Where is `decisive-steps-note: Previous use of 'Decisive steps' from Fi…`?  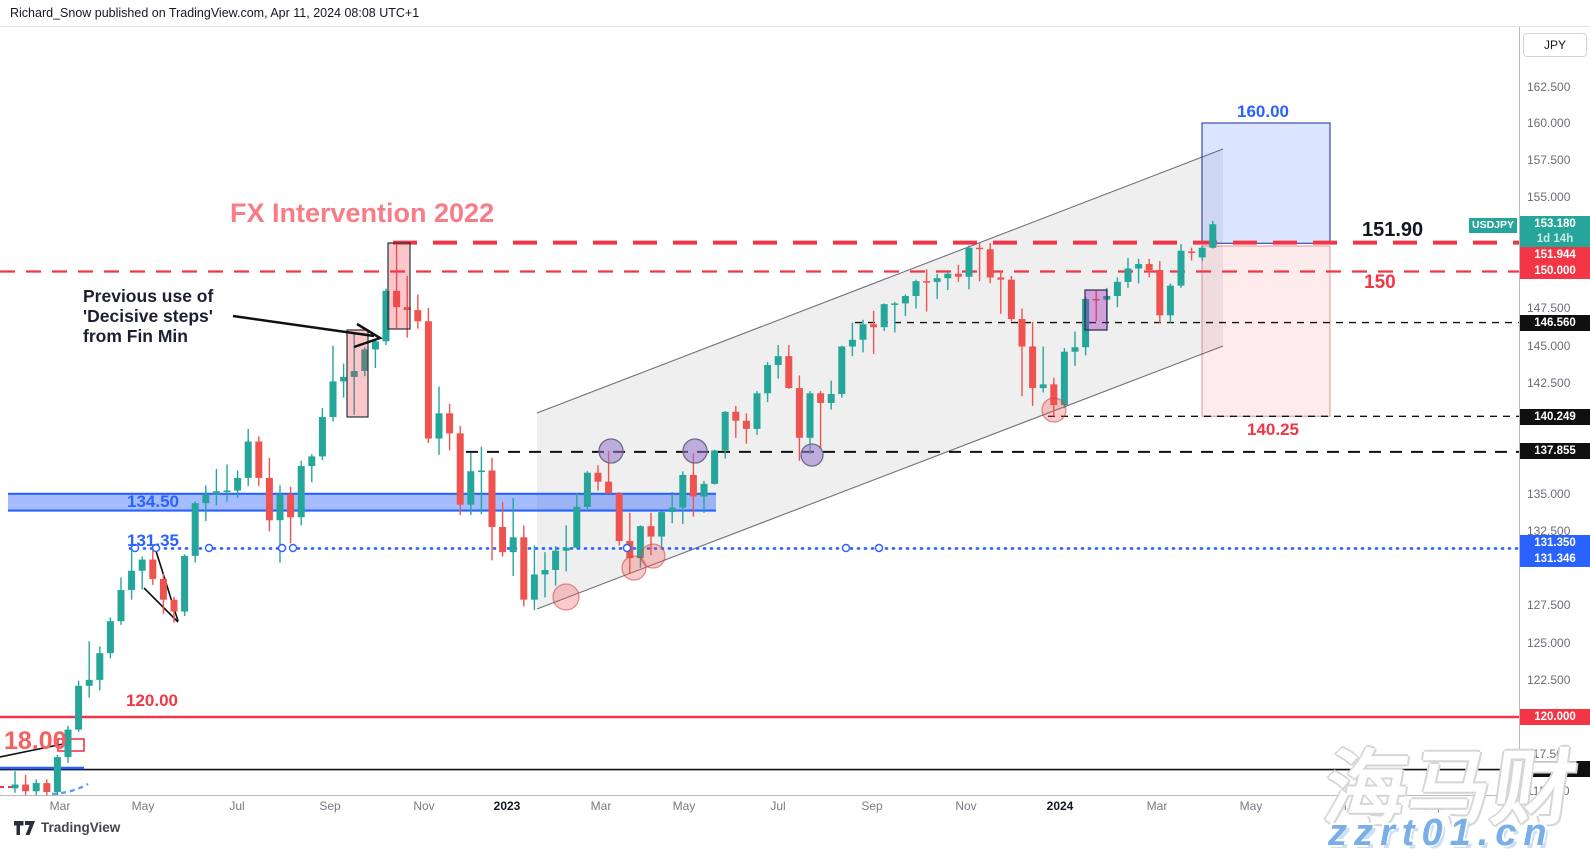
decisive-steps-note: Previous use of 'Decisive steps' from Fi… is located at coordinates (148, 316).